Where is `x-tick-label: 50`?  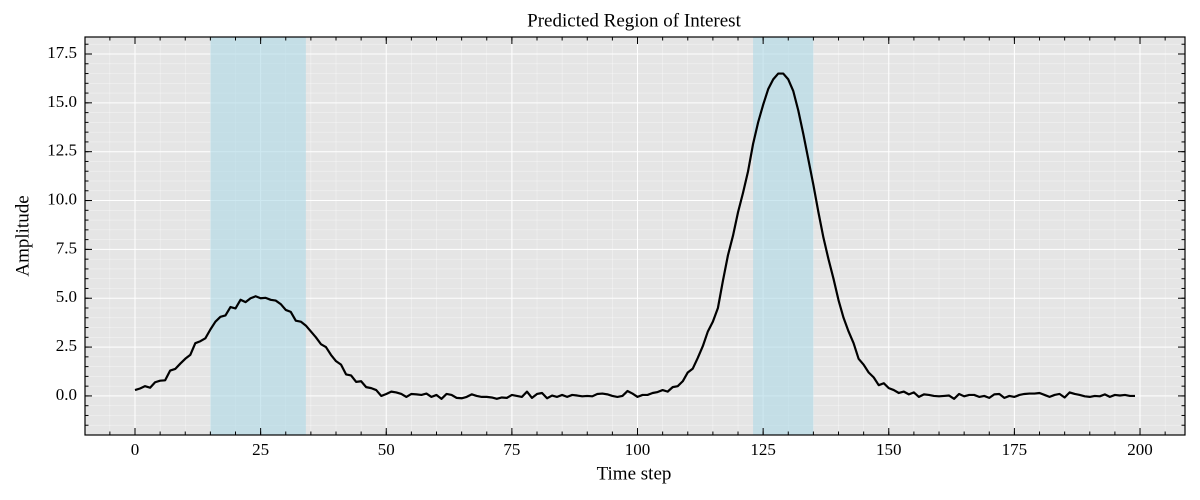 x-tick-label: 50 is located at coordinates (386, 449).